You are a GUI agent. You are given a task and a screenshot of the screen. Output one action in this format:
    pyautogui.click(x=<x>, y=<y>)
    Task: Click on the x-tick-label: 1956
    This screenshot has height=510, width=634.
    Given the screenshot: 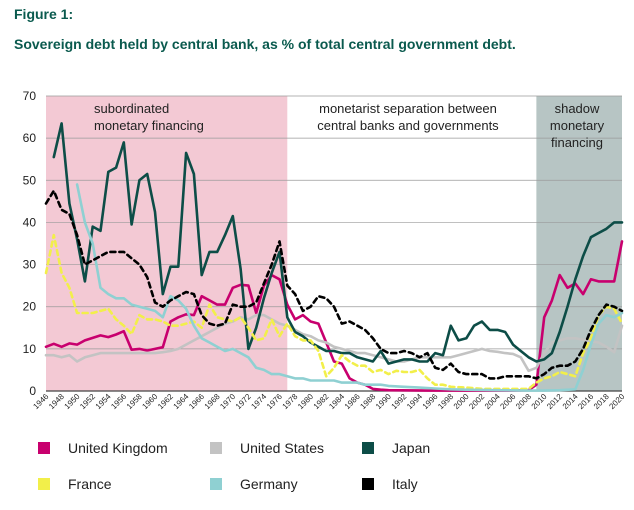 What is the action you would take?
    pyautogui.click(x=118, y=401)
    